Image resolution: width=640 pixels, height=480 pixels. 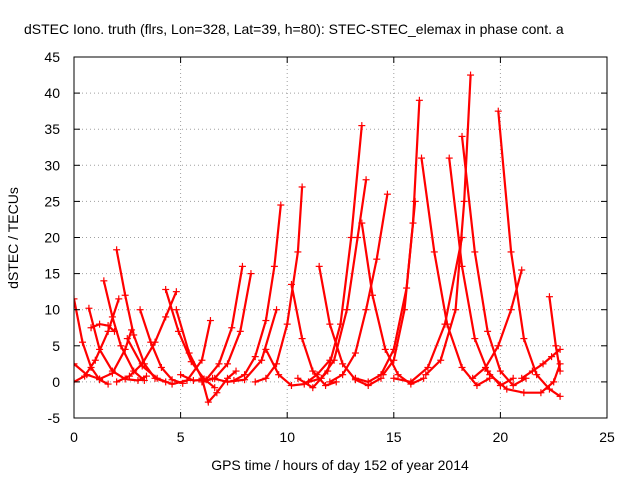 What do you see at coordinates (52, 93) in the screenshot?
I see `y-tick-label: 40` at bounding box center [52, 93].